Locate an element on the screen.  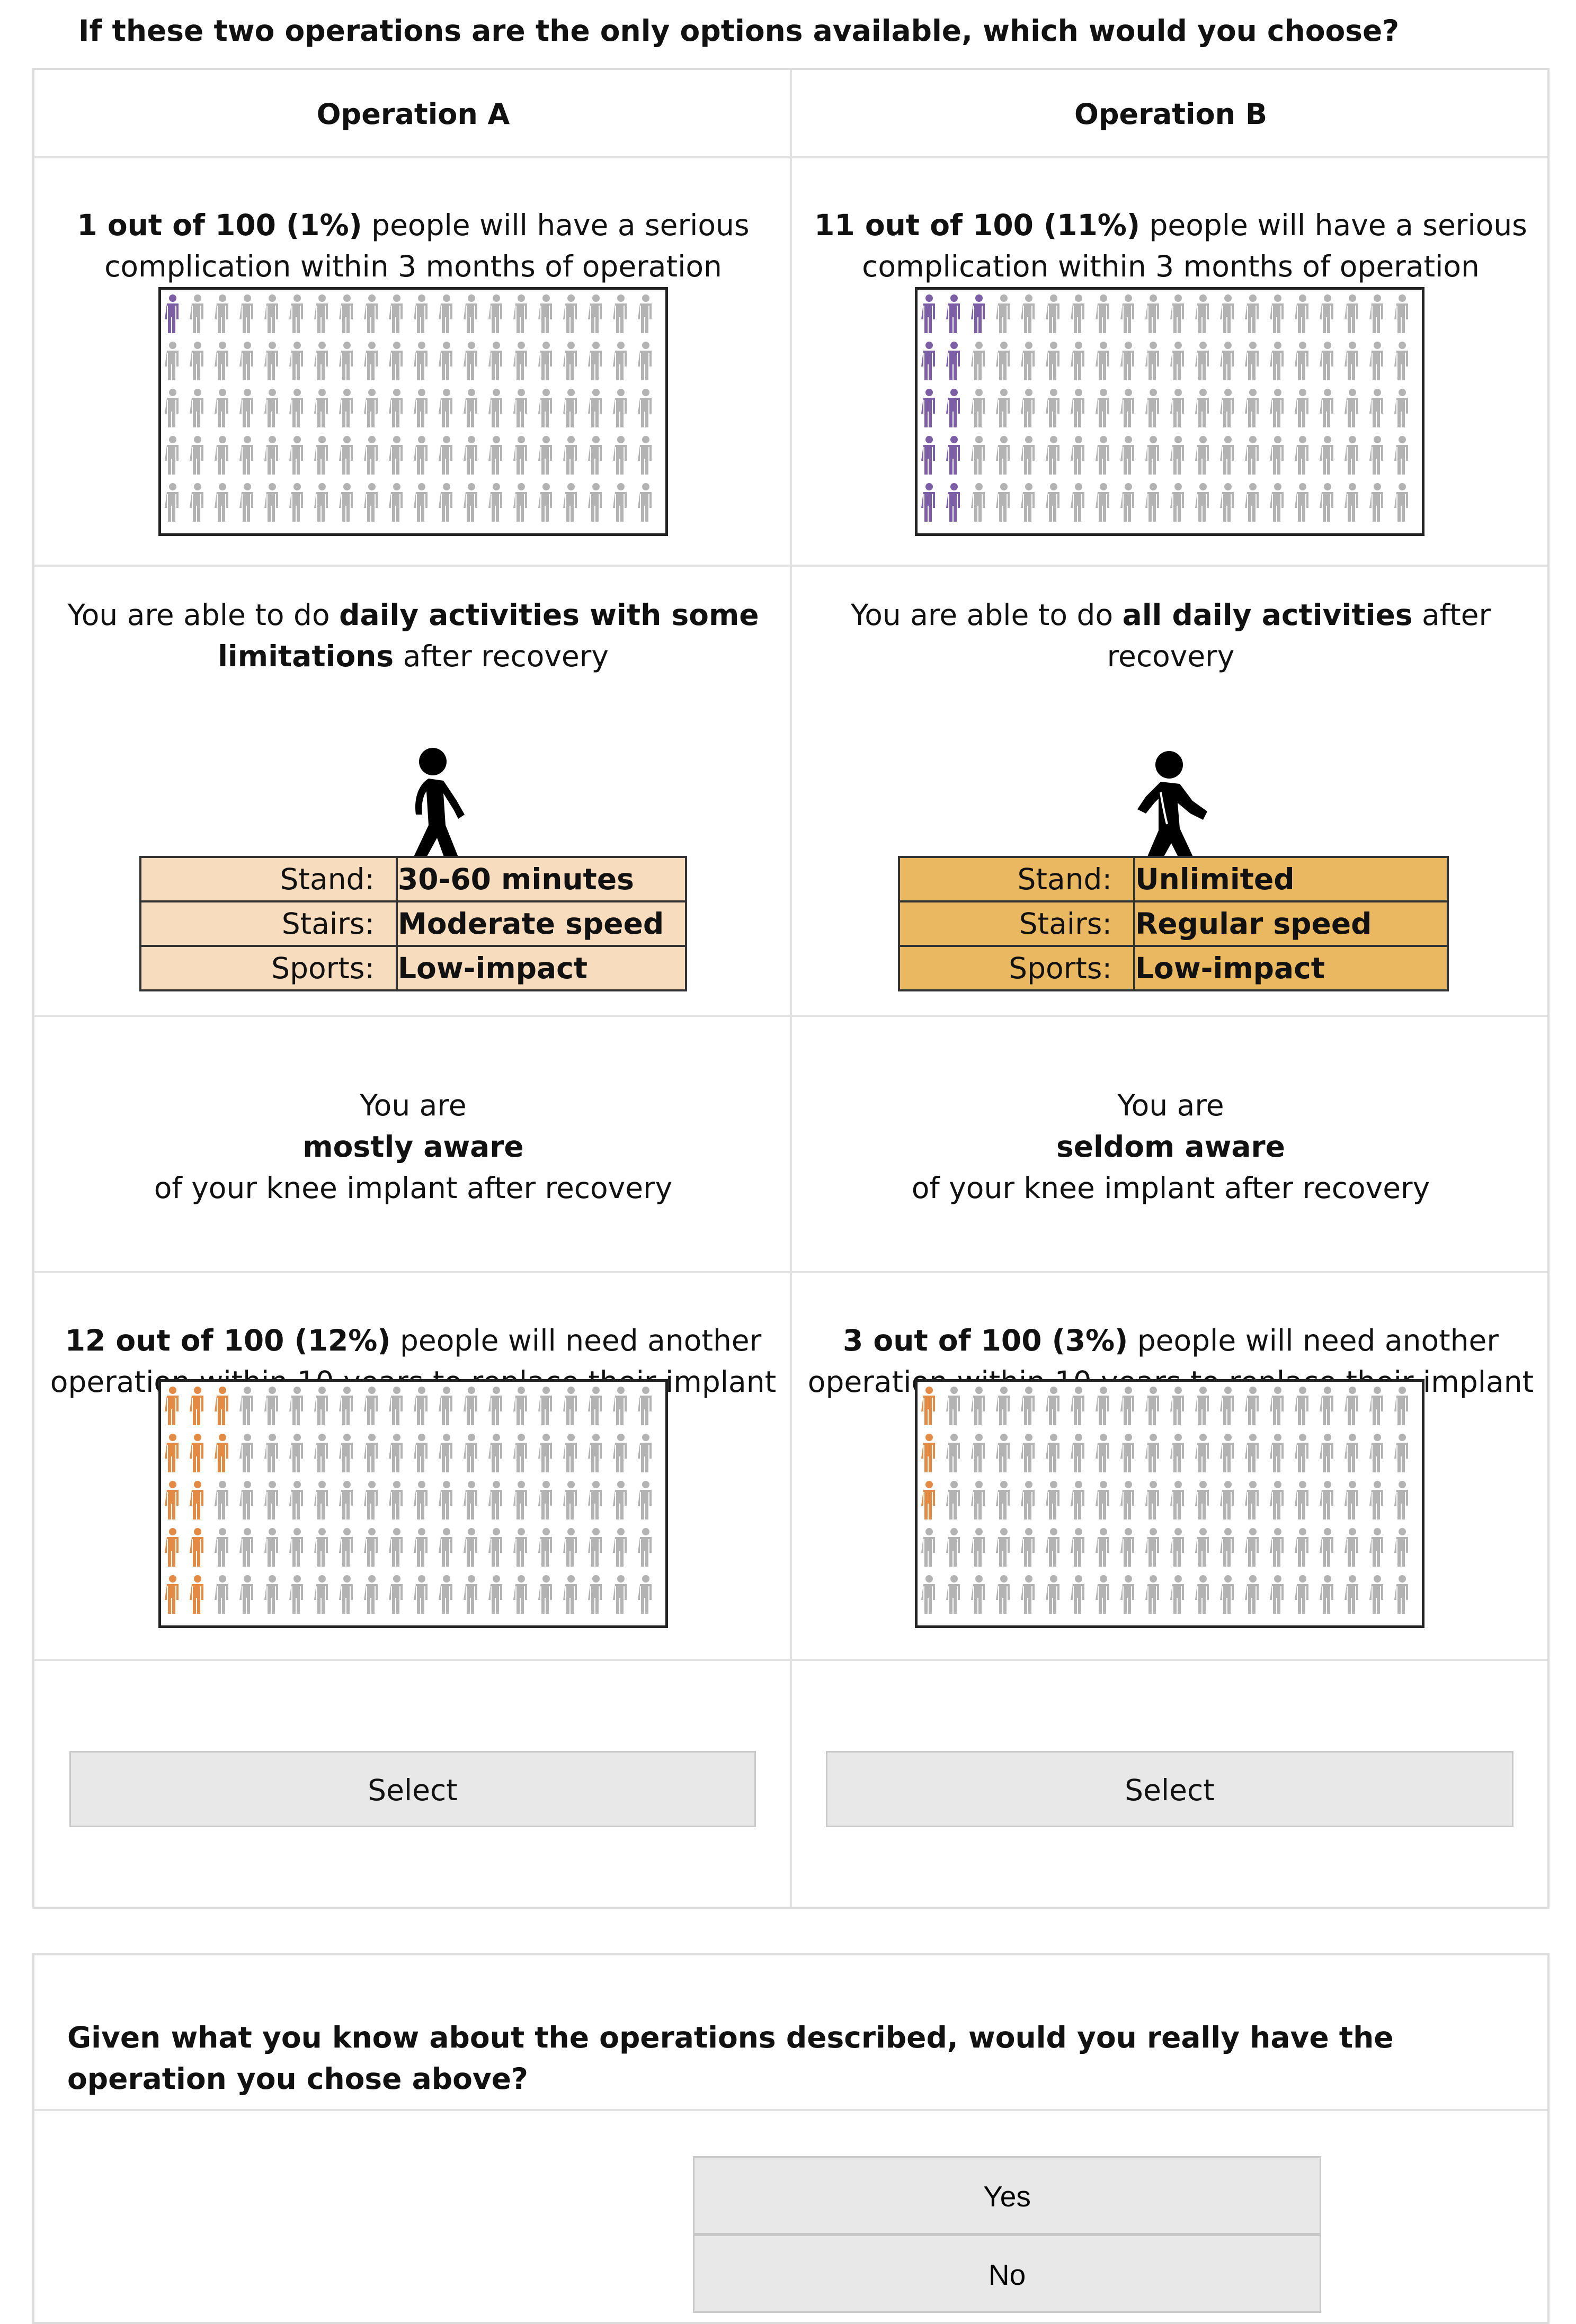
stairs-value: Regular speed is located at coordinates (1291, 923).